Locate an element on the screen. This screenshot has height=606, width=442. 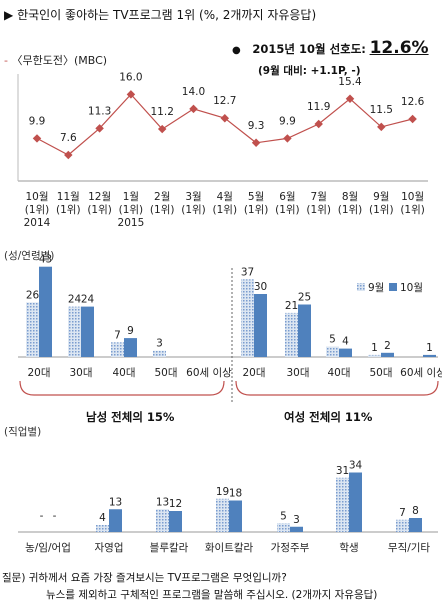
legend-swatch-october is located at coordinates (393, 287).